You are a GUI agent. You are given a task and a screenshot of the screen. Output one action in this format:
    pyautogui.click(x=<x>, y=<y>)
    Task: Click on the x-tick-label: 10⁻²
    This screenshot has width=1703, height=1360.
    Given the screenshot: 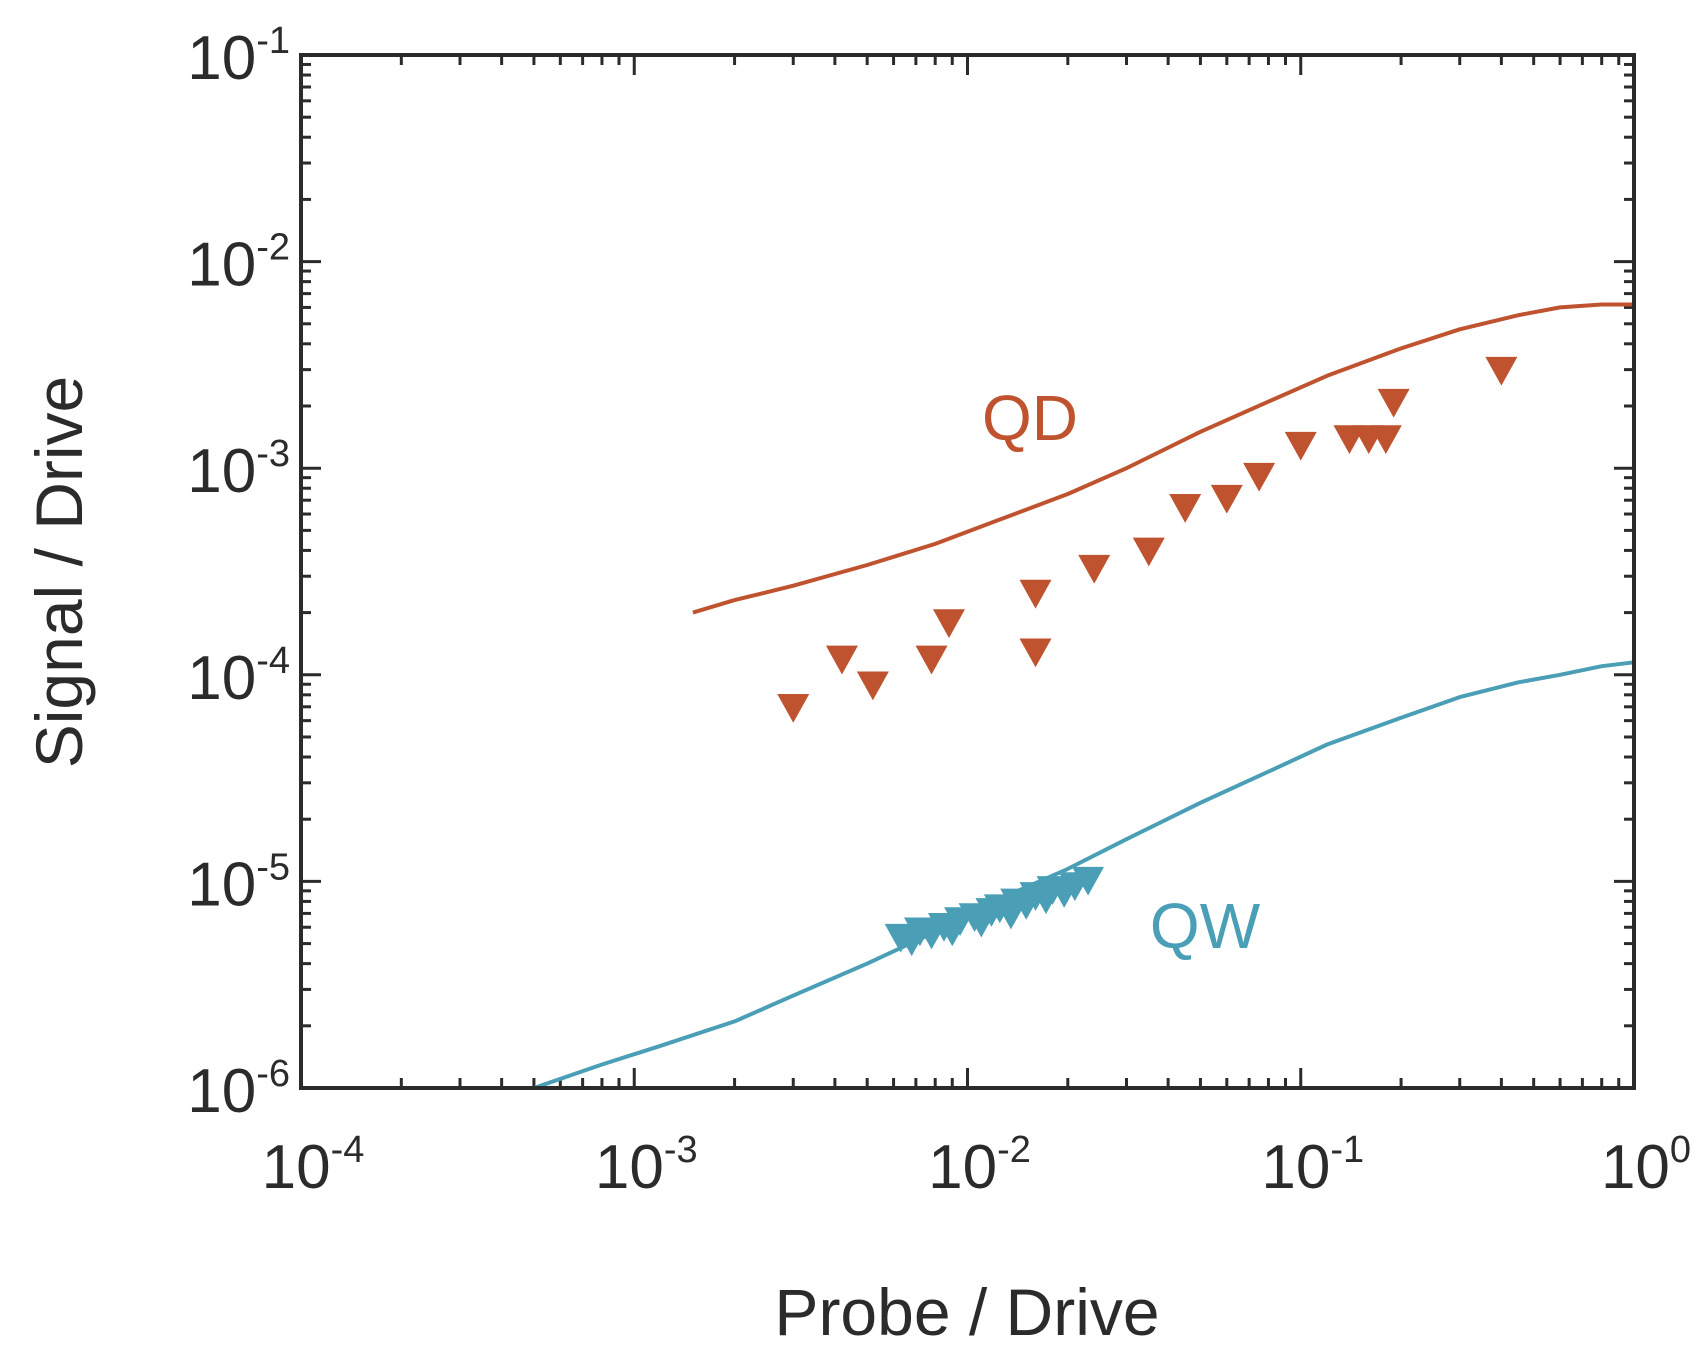 What is the action you would take?
    pyautogui.click(x=979, y=1165)
    